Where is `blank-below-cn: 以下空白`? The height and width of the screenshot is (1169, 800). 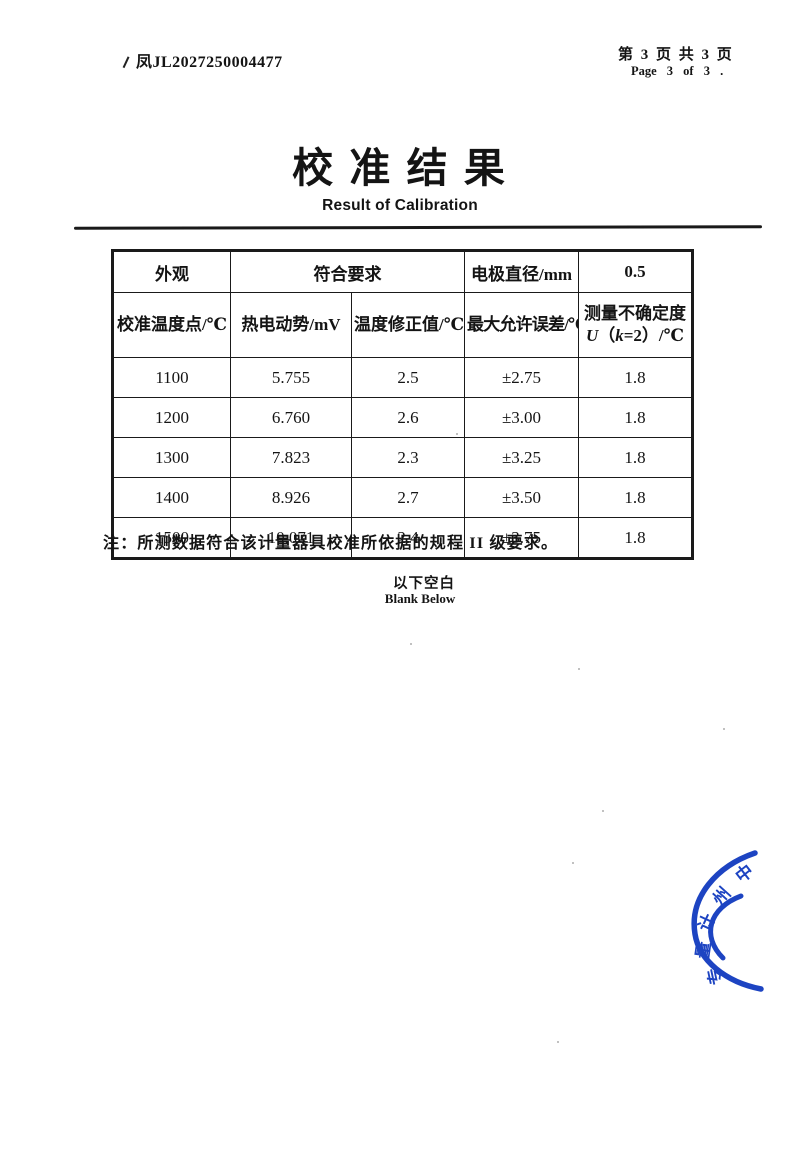 blank-below-cn: 以下空白 is located at coordinates (424, 584).